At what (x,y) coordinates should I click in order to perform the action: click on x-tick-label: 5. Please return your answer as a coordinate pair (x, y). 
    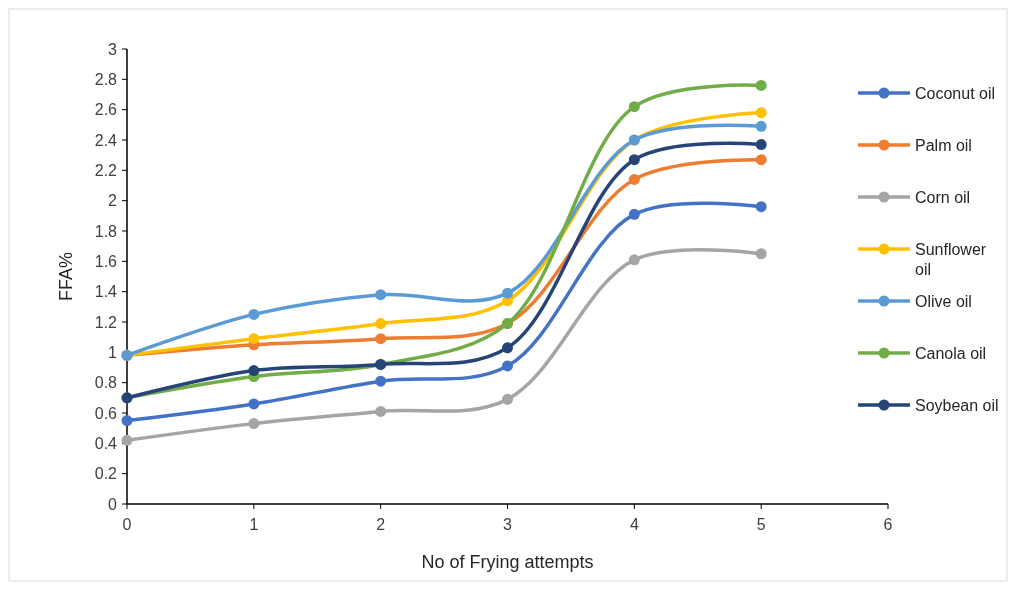
    Looking at the image, I should click on (761, 524).